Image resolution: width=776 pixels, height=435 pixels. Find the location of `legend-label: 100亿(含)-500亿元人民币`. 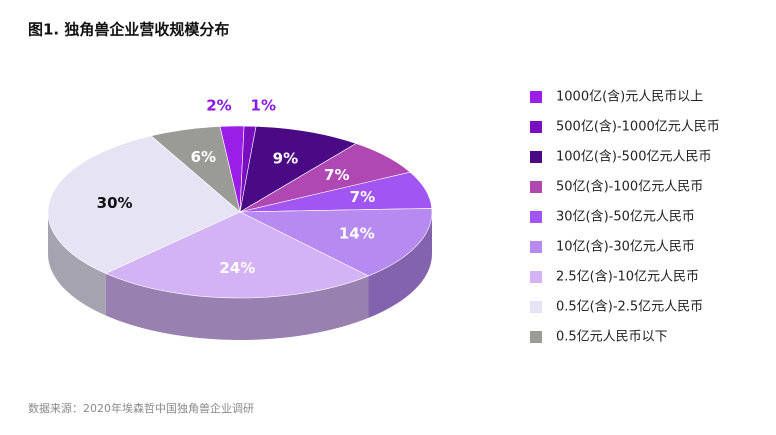

legend-label: 100亿(含)-500亿元人民币 is located at coordinates (633, 157).